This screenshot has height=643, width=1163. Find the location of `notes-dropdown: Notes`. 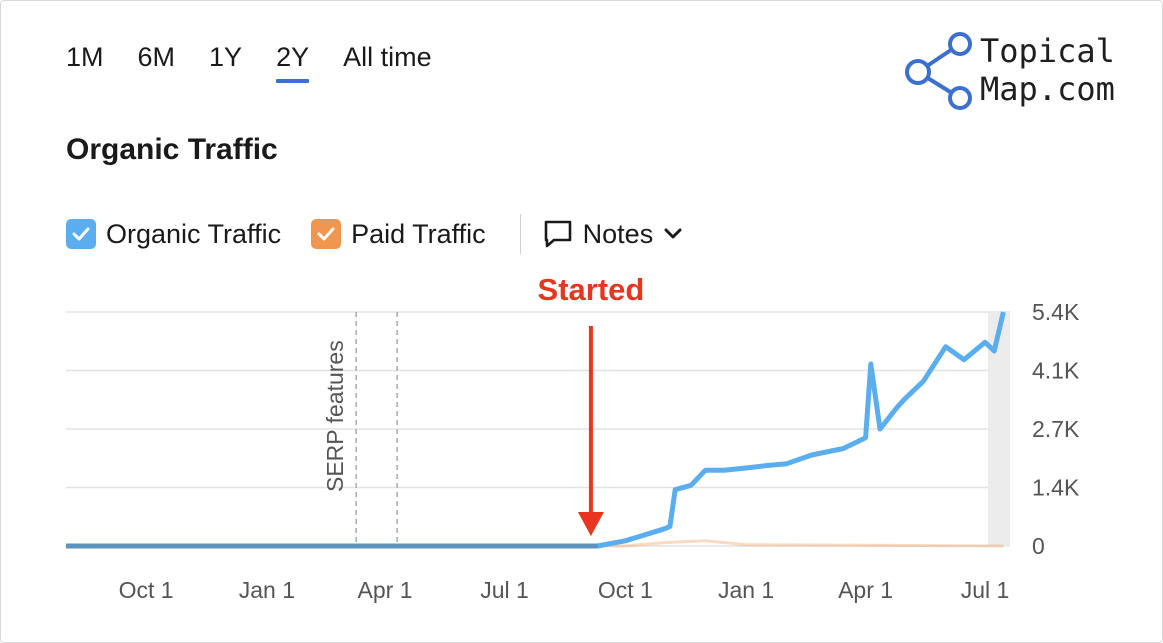

notes-dropdown: Notes is located at coordinates (613, 234).